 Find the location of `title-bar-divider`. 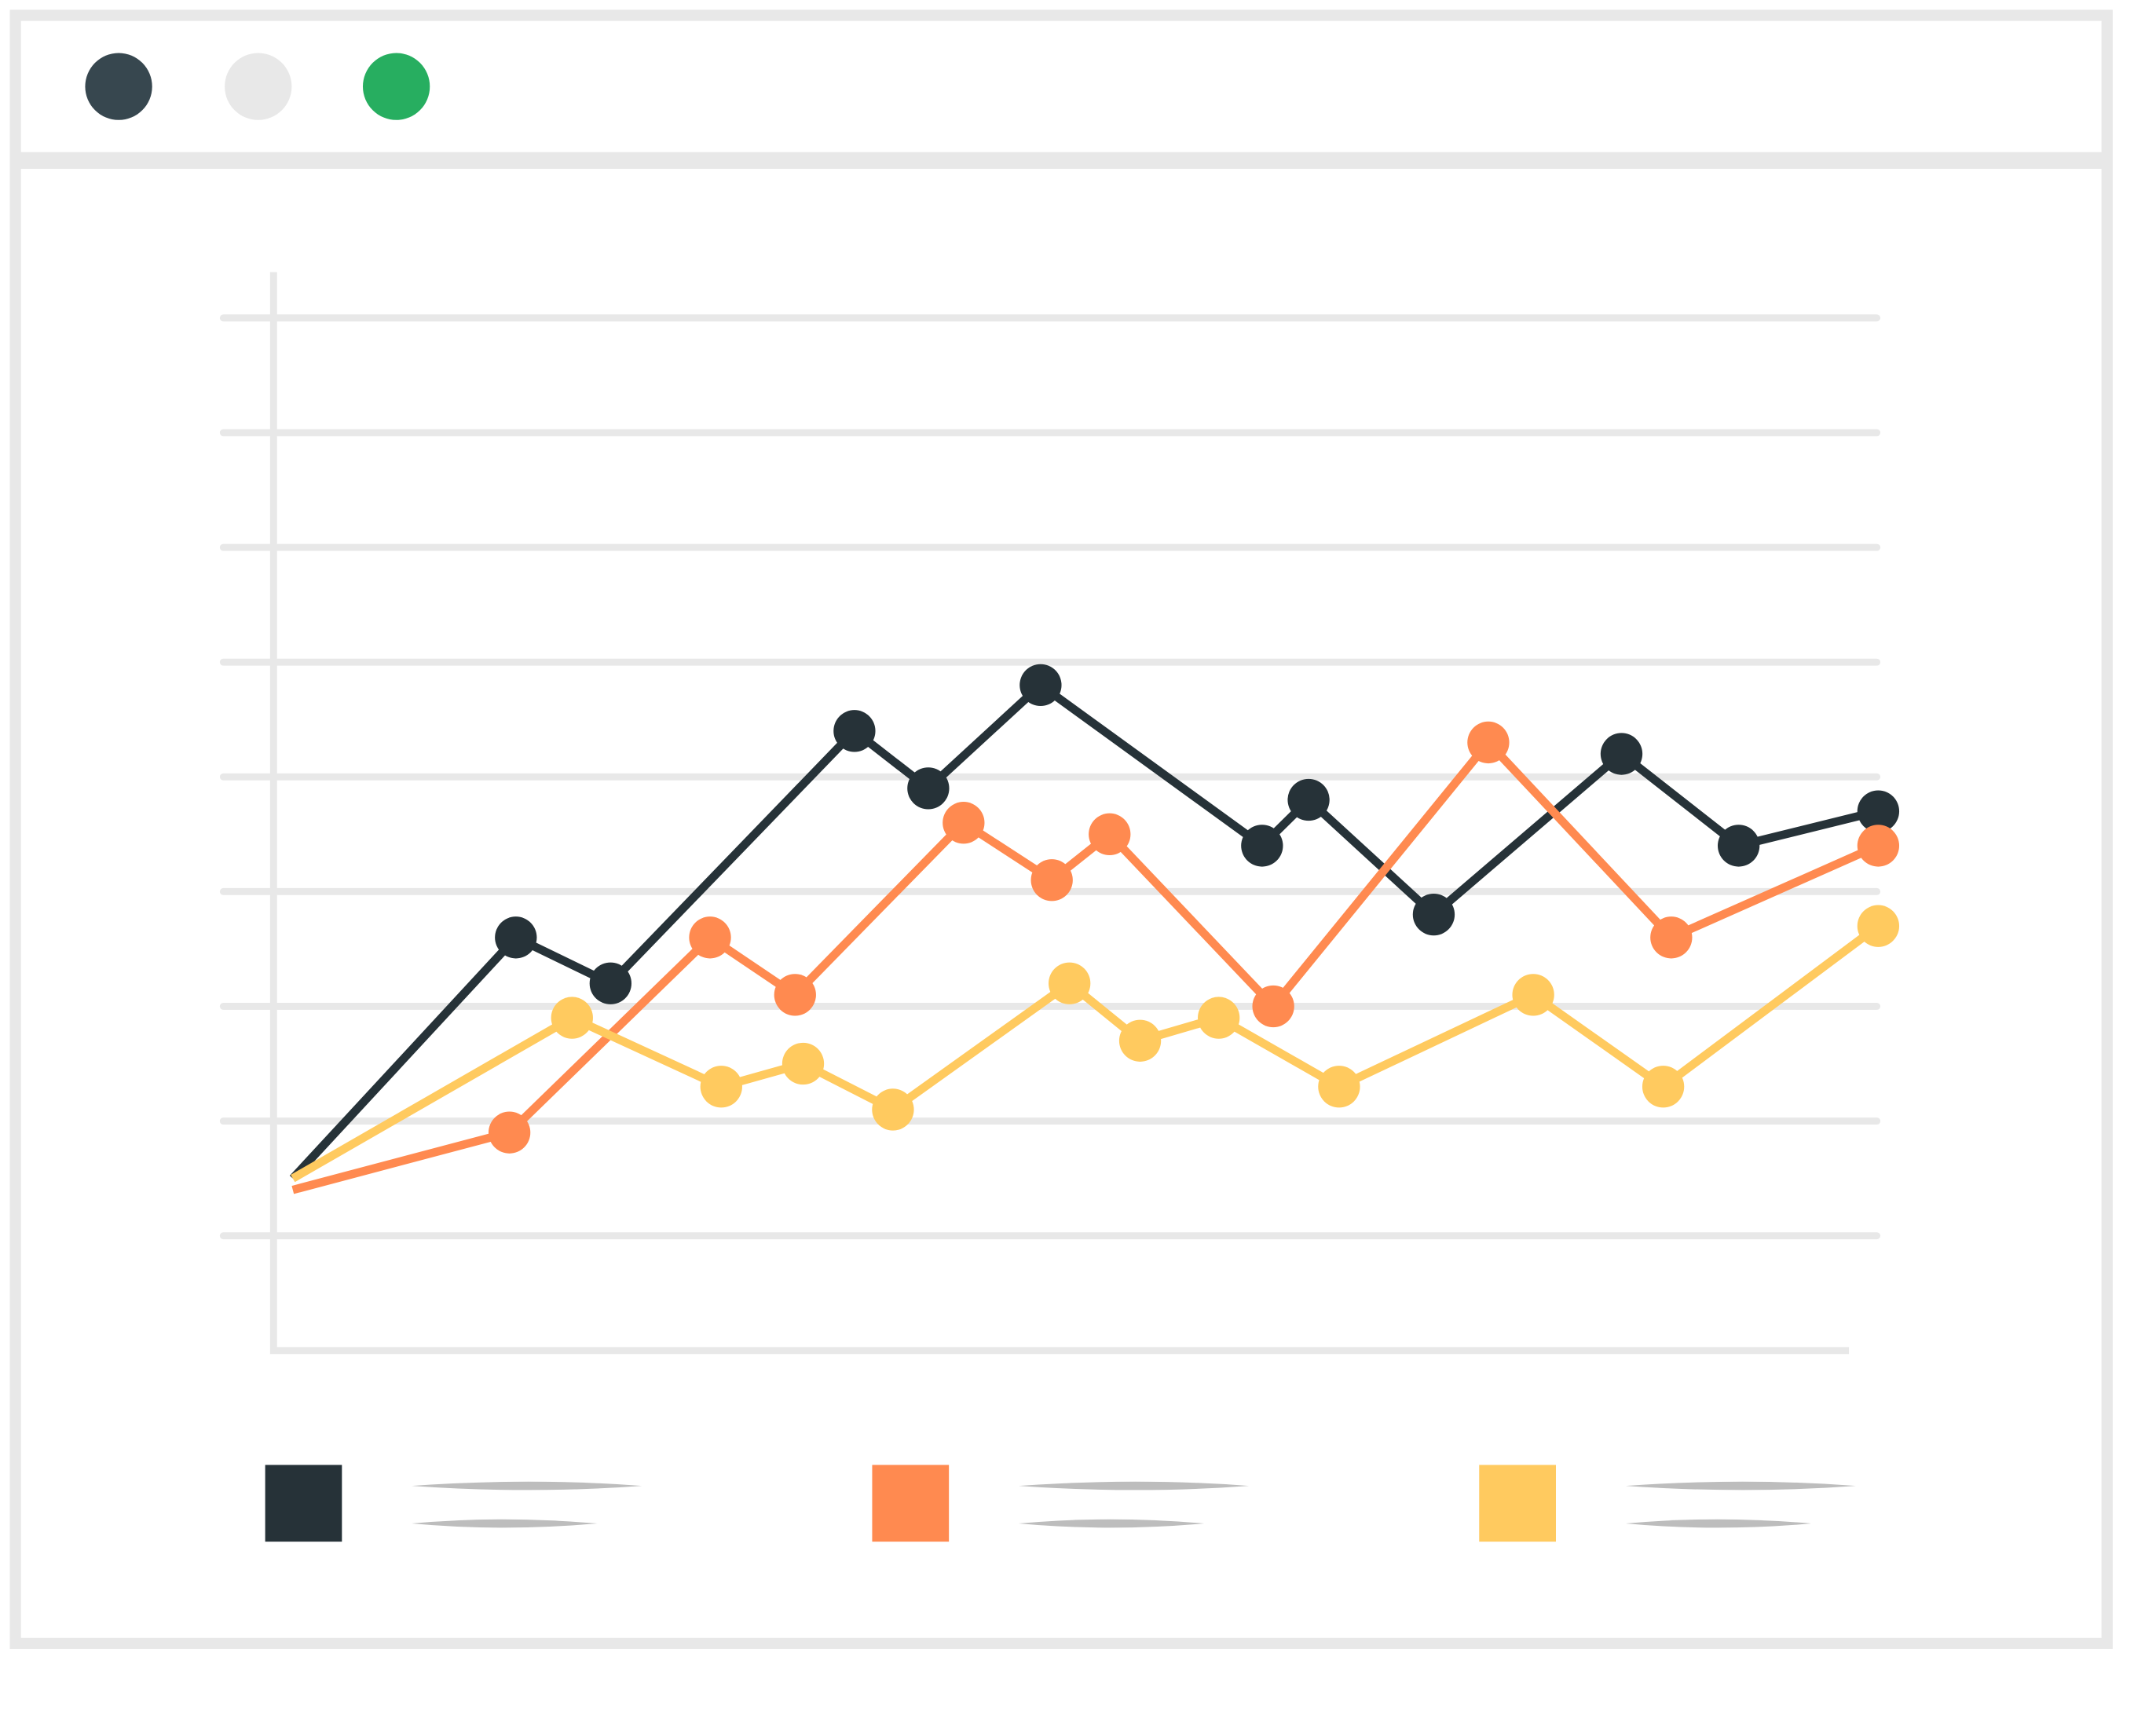

title-bar-divider is located at coordinates (1061, 160).